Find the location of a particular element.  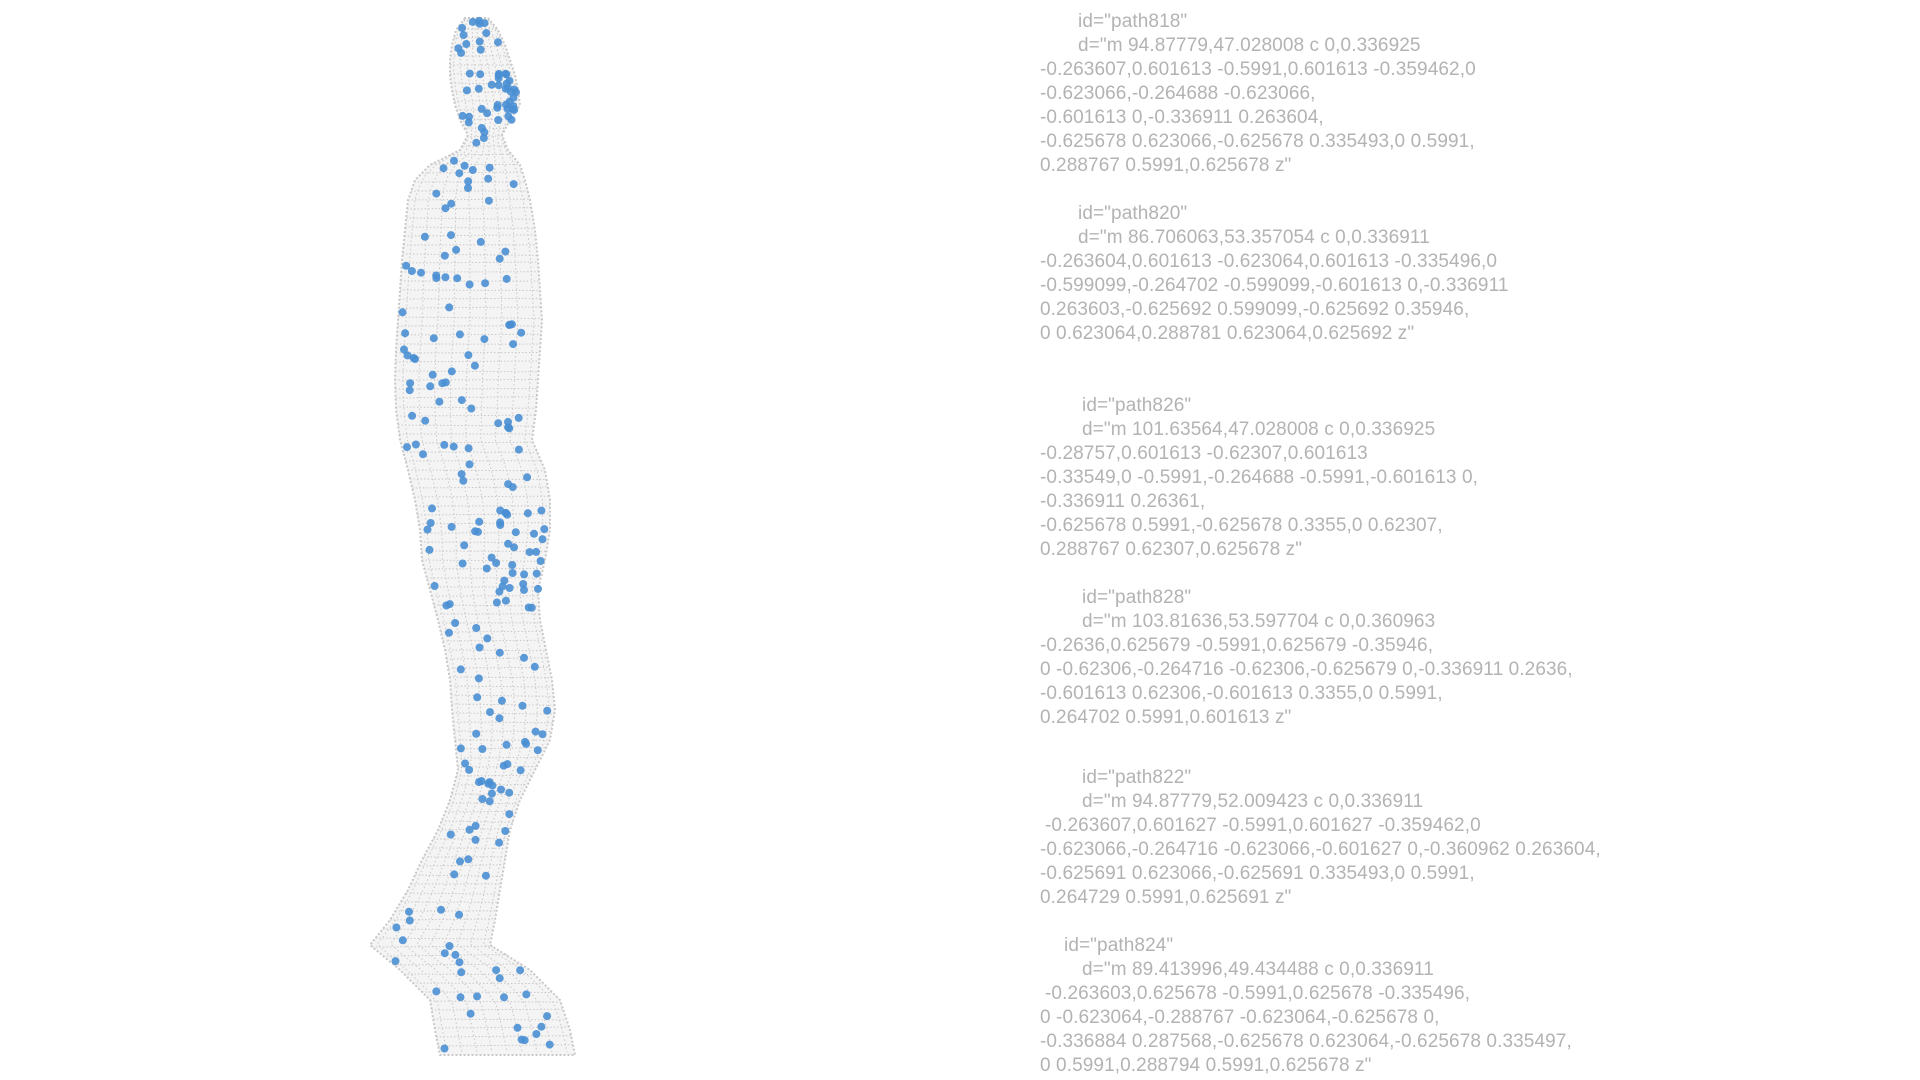

path-id-line: id="path824" is located at coordinates (1119, 945).